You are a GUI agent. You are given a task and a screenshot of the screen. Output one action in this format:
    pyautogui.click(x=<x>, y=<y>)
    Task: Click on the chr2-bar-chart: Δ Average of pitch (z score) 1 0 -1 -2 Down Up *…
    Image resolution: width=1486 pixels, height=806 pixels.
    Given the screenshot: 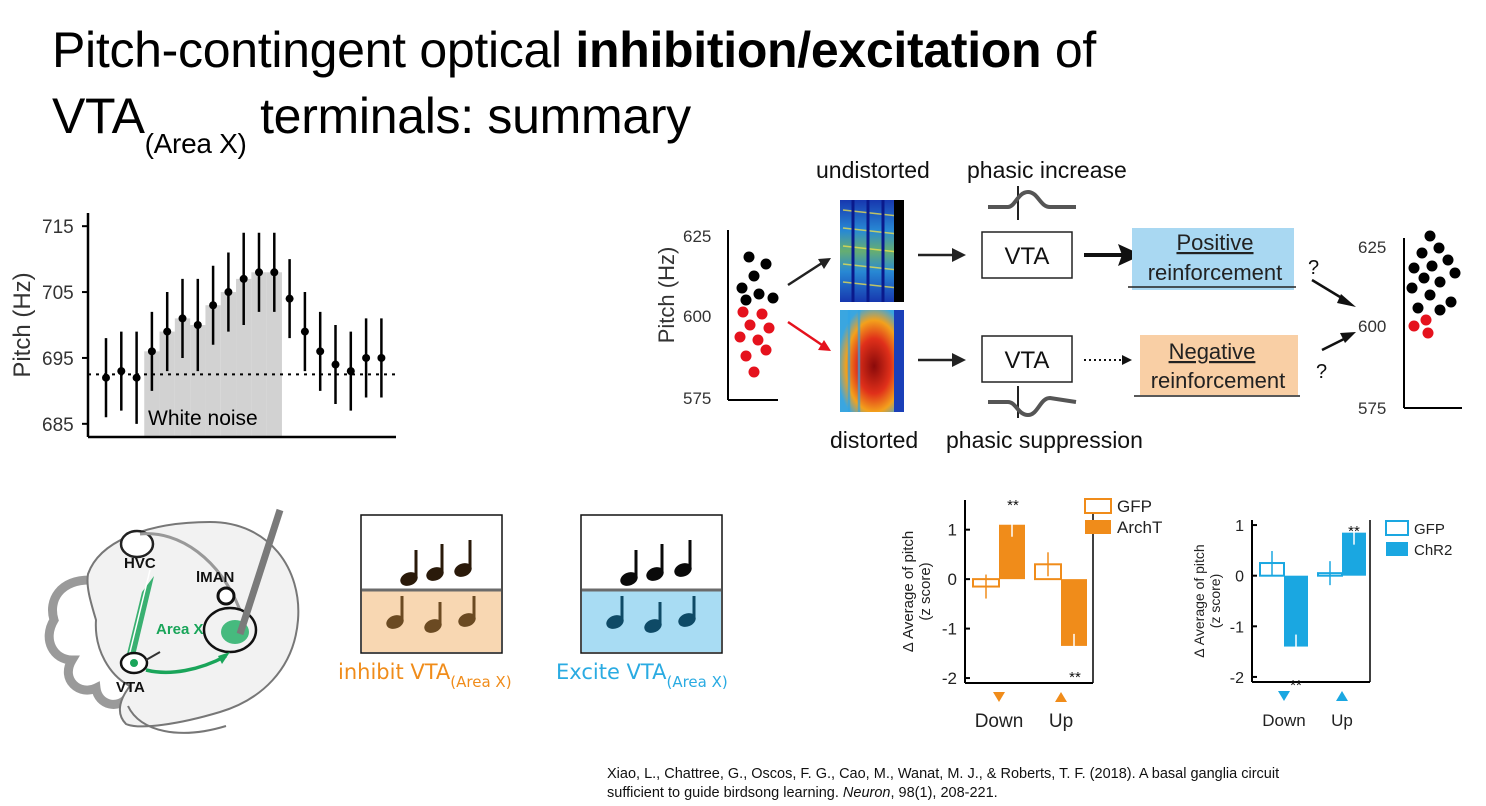 What is the action you would take?
    pyautogui.click(x=1321, y=624)
    